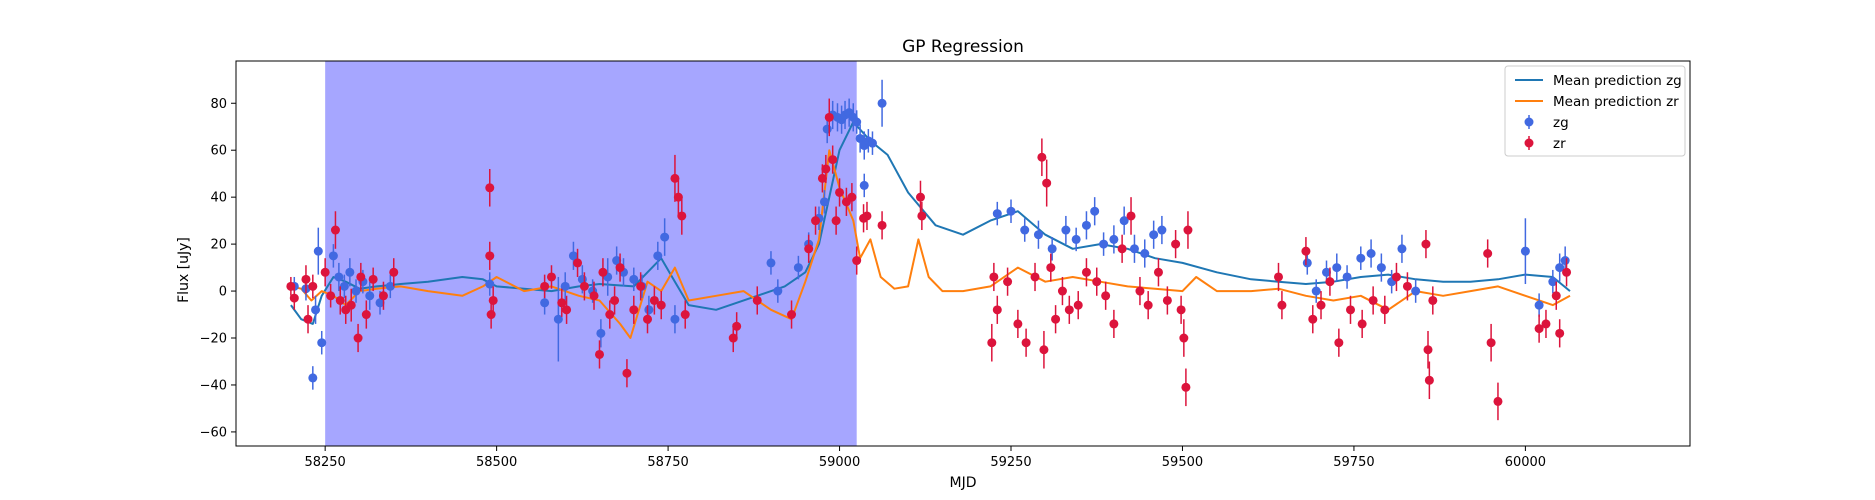 This screenshot has width=1875, height=500. I want to click on x-tick-label: 60000, so click(1525, 462).